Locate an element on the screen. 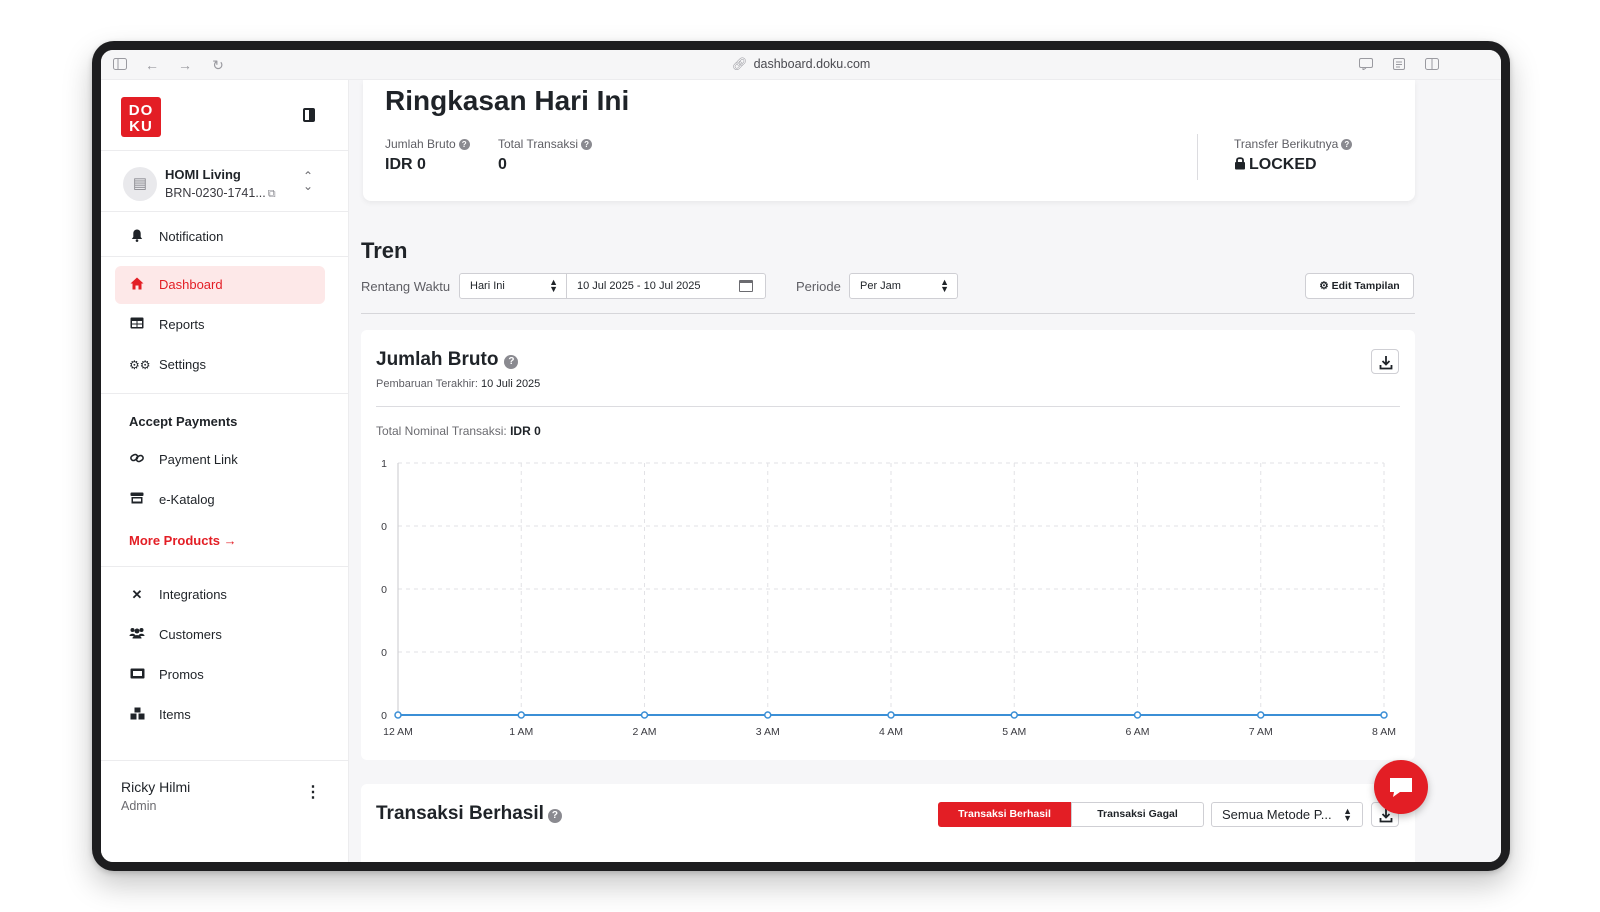 Image resolution: width=1600 pixels, height=912 pixels. range-select: Hari Ini ▲ ▼ is located at coordinates (513, 286).